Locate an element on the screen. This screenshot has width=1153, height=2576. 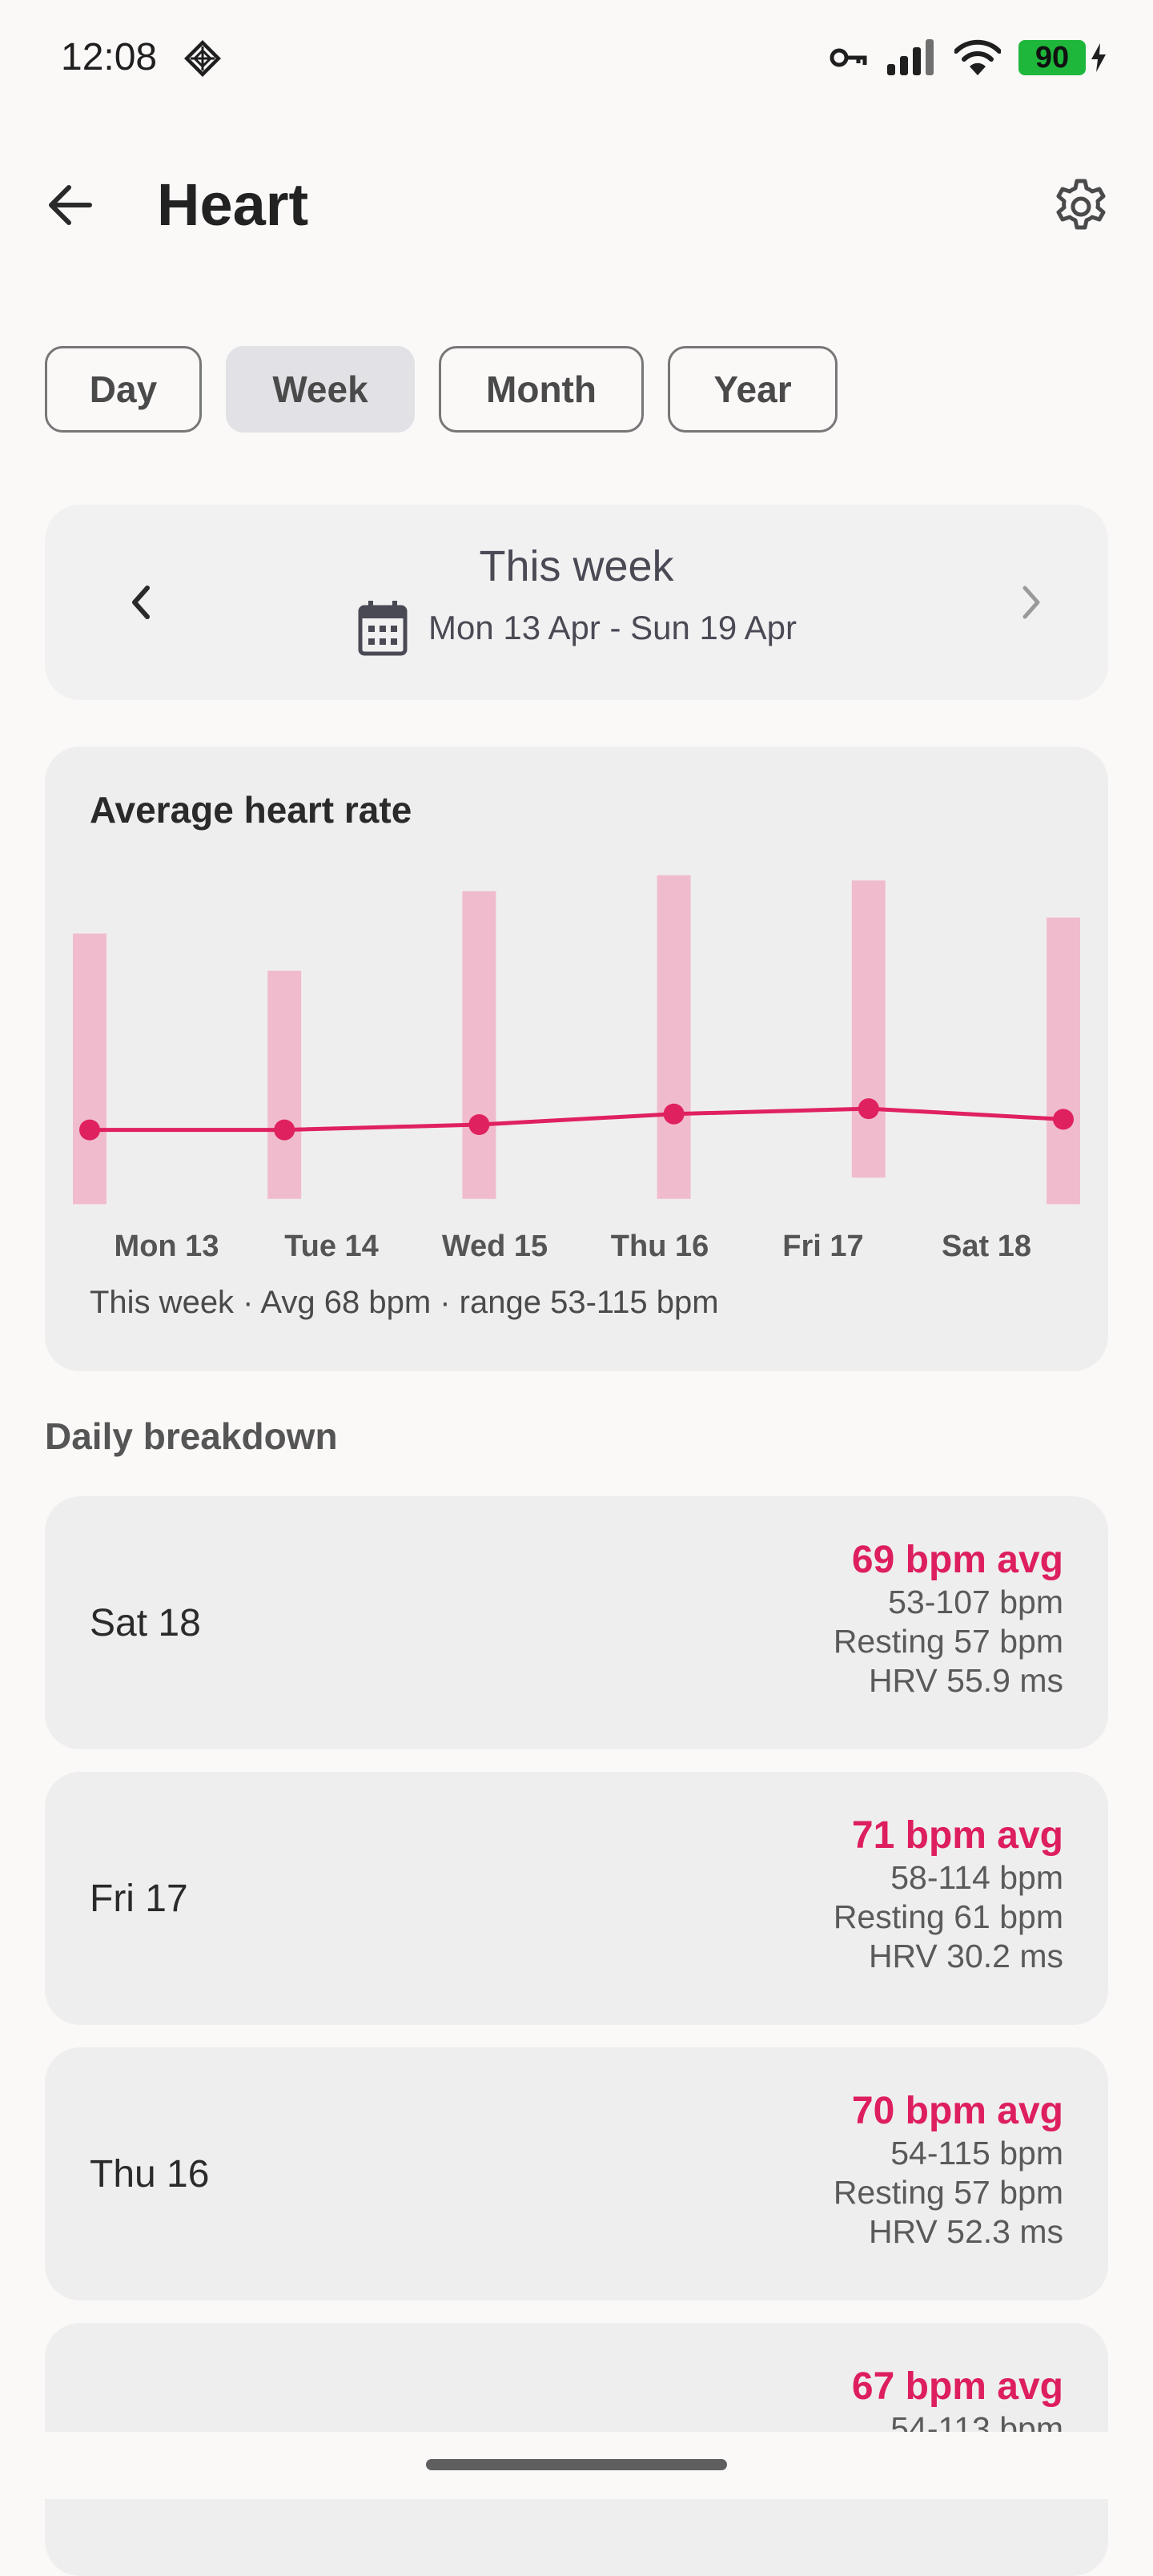
range-selector: Day Week Month Year is located at coordinates (441, 390).